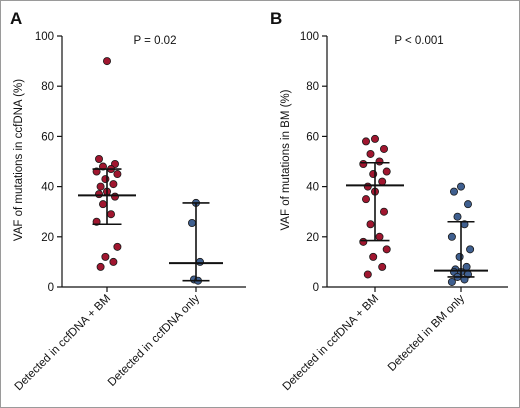 This screenshot has height=408, width=520. I want to click on panel-a-y-tick-label: 80, so click(47, 87).